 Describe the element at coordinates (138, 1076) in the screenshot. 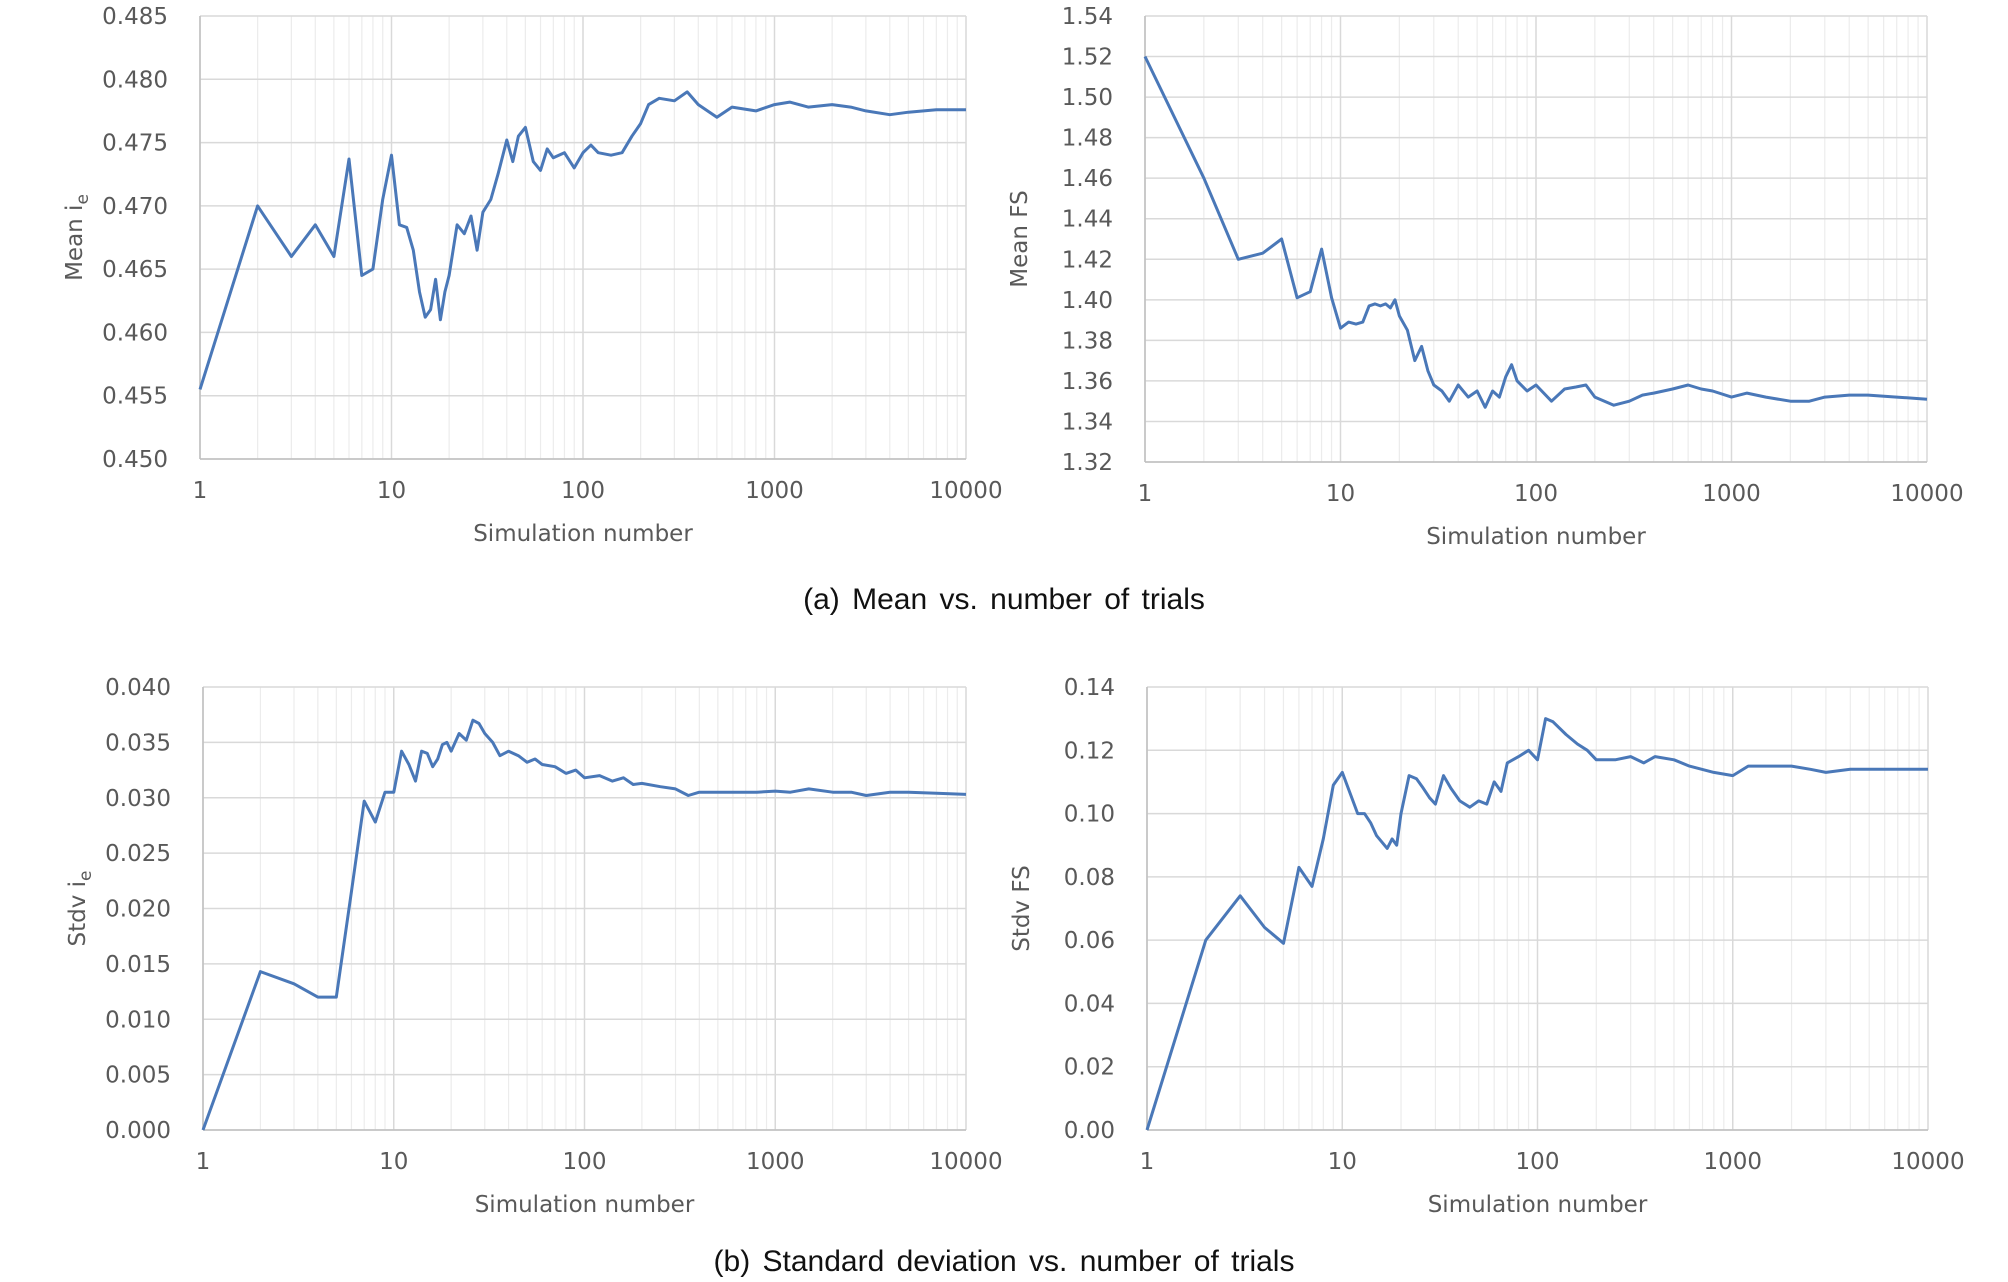

I see `y-tick-label: 0.005` at that location.